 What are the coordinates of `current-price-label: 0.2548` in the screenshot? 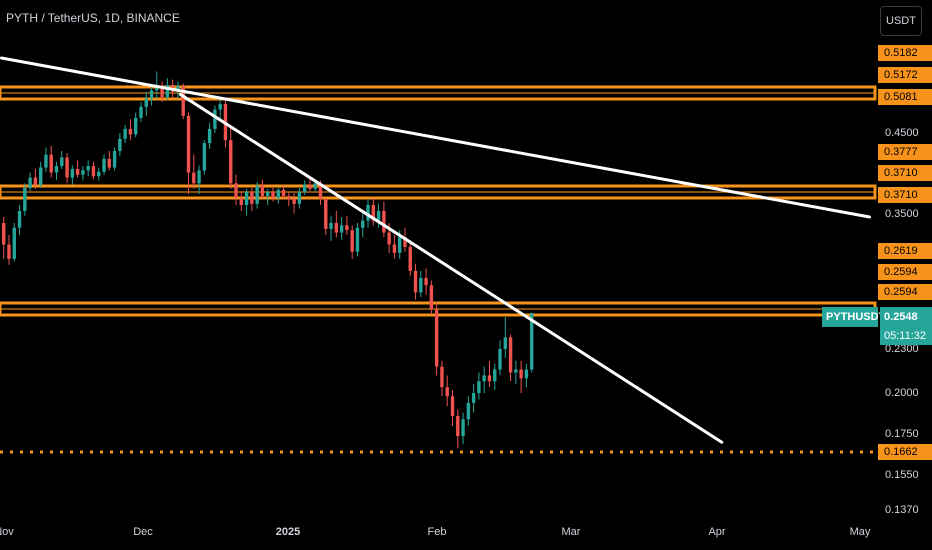 It's located at (901, 317).